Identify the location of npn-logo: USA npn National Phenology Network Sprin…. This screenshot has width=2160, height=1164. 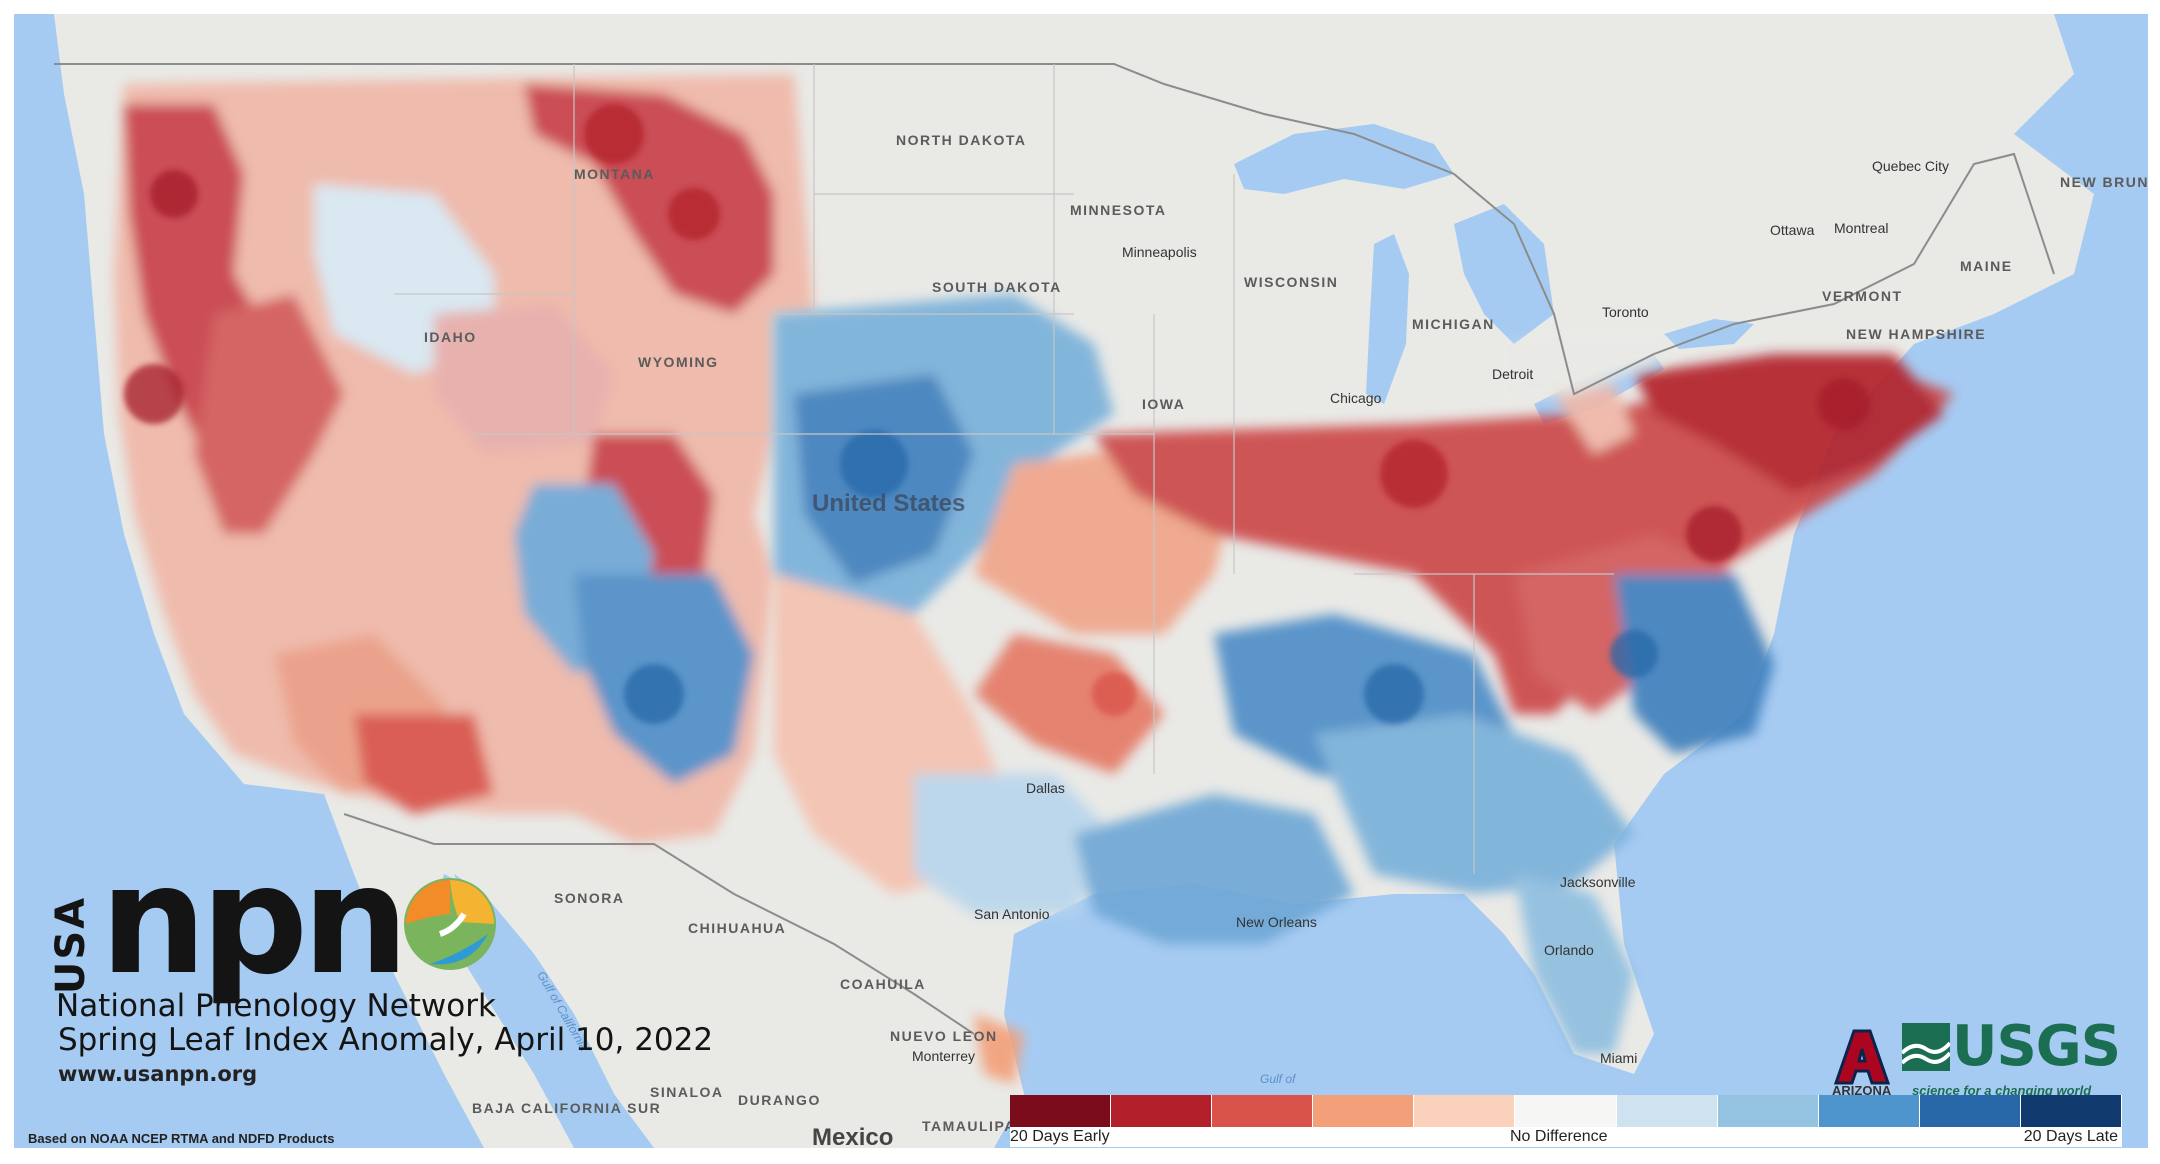
(404, 970).